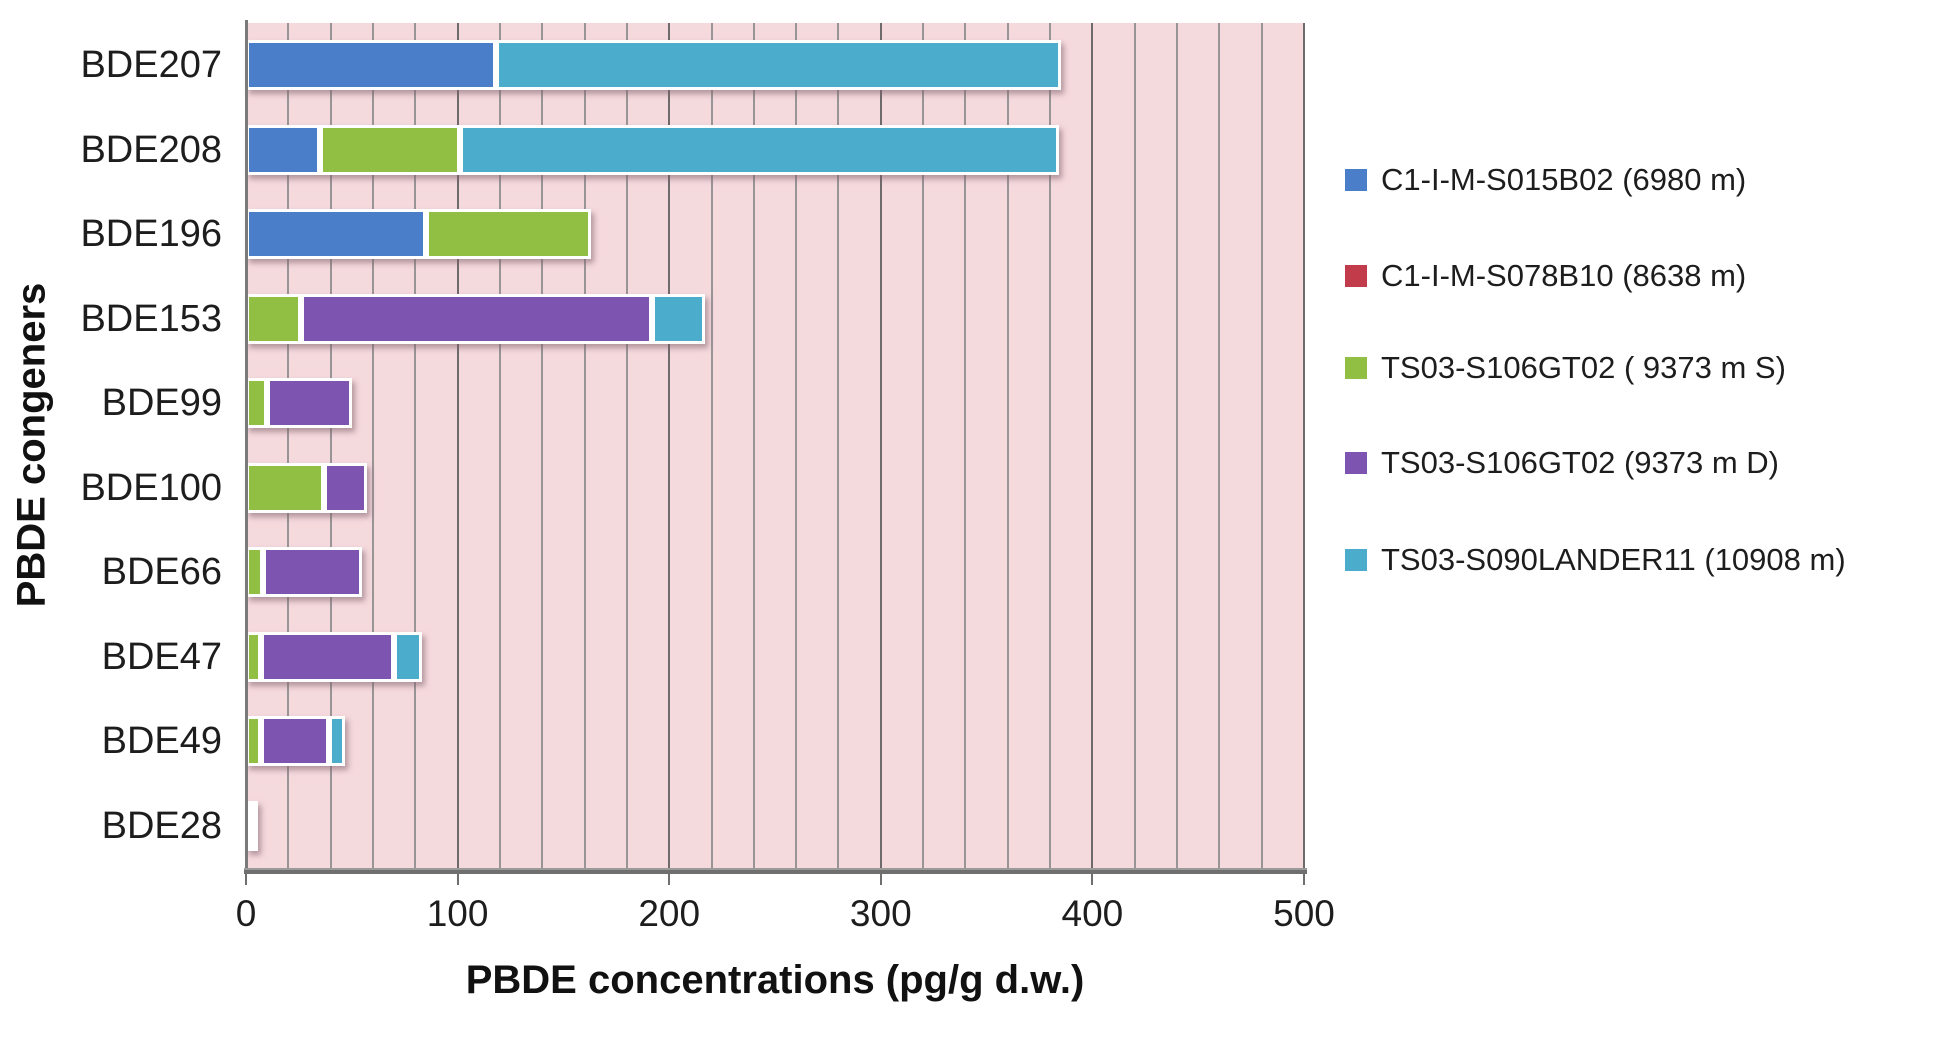 The image size is (1955, 1038). Describe the element at coordinates (1092, 913) in the screenshot. I see `x-tick-label-400: 400` at that location.